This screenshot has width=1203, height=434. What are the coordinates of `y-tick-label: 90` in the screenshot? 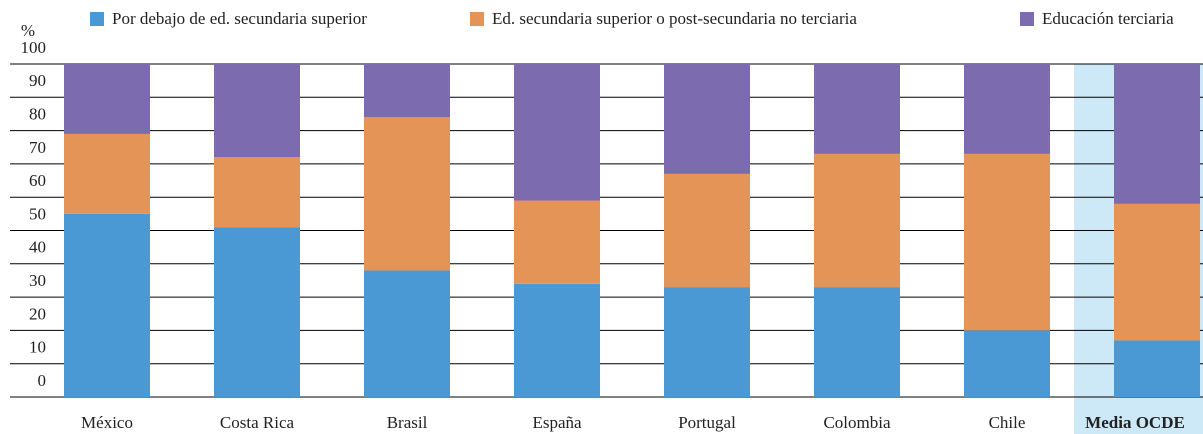 It's located at (37, 80).